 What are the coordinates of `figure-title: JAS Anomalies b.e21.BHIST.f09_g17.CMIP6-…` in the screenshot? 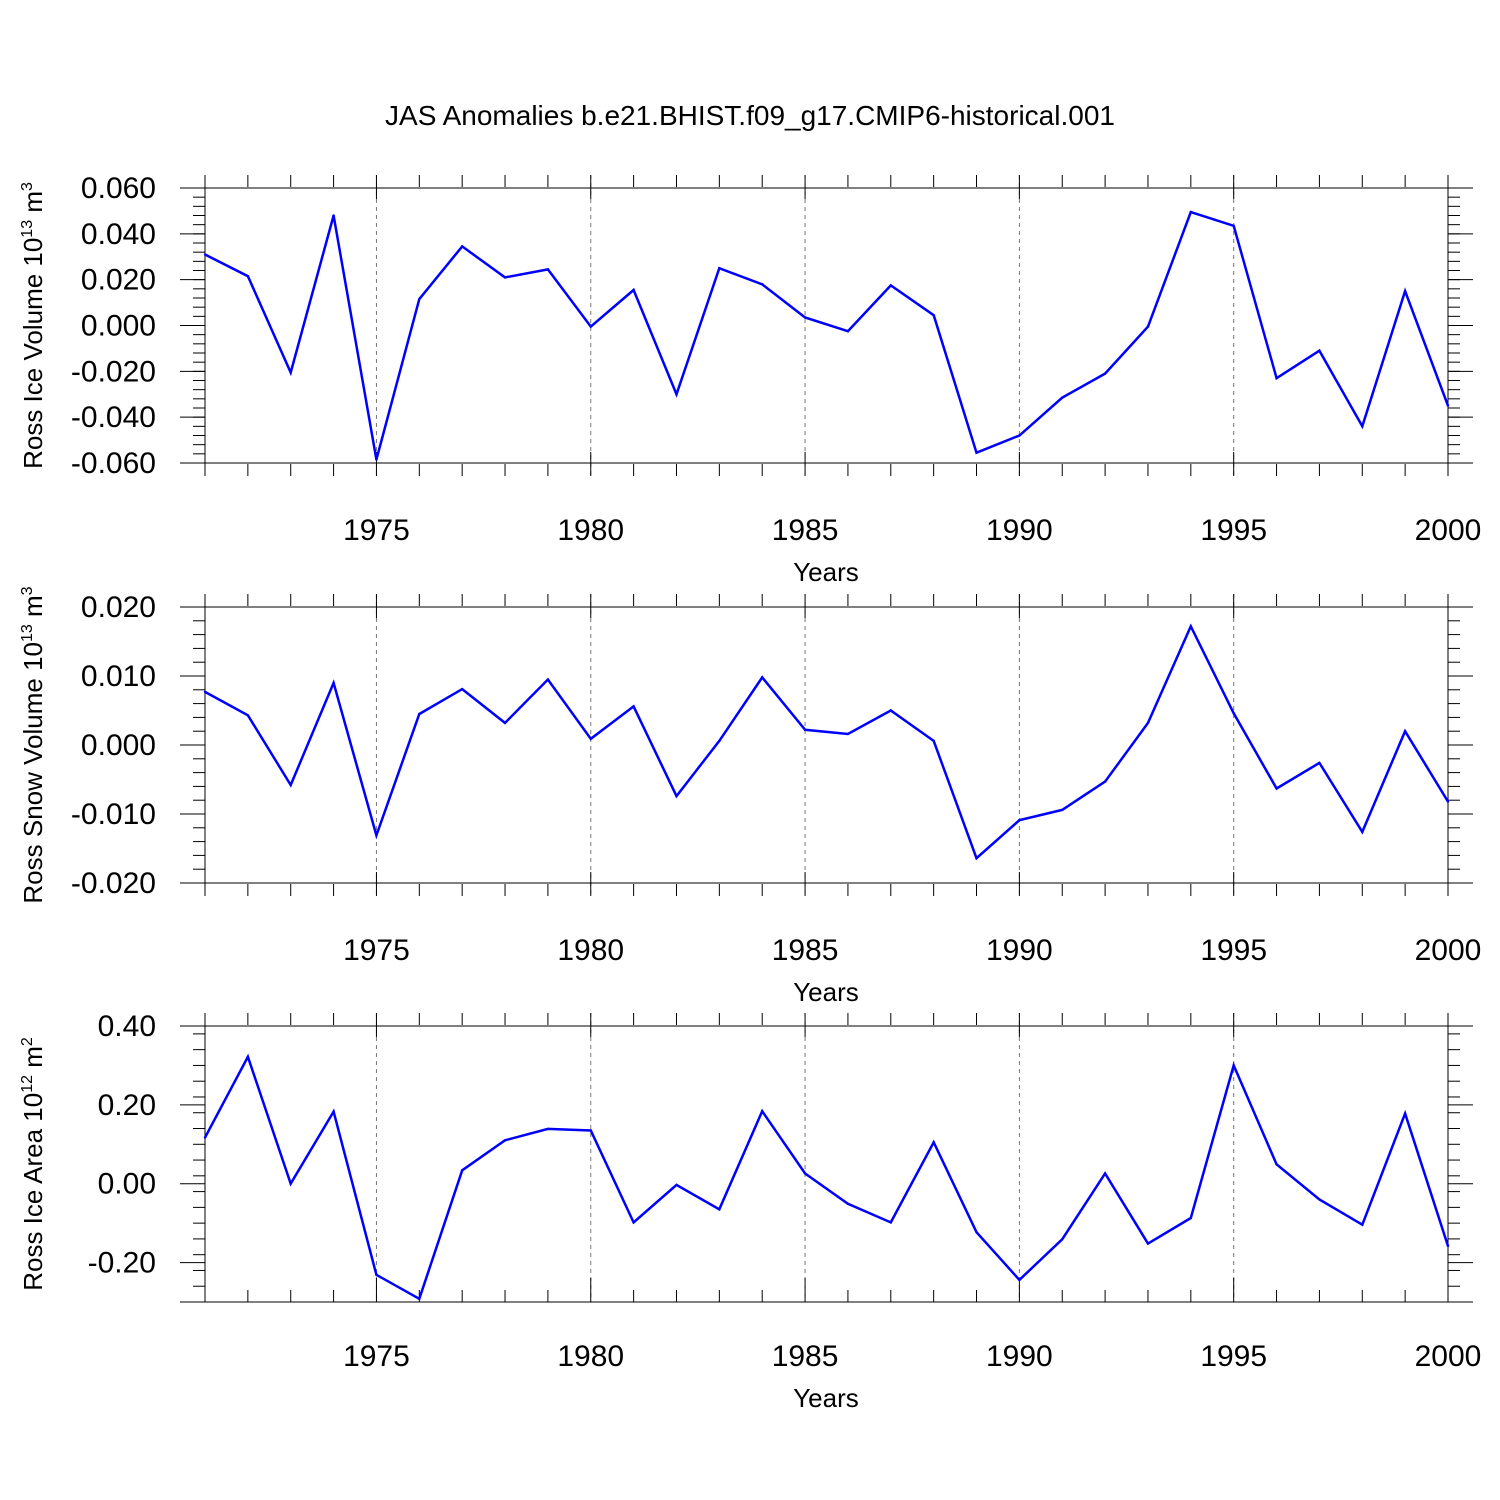 It's located at (750, 115).